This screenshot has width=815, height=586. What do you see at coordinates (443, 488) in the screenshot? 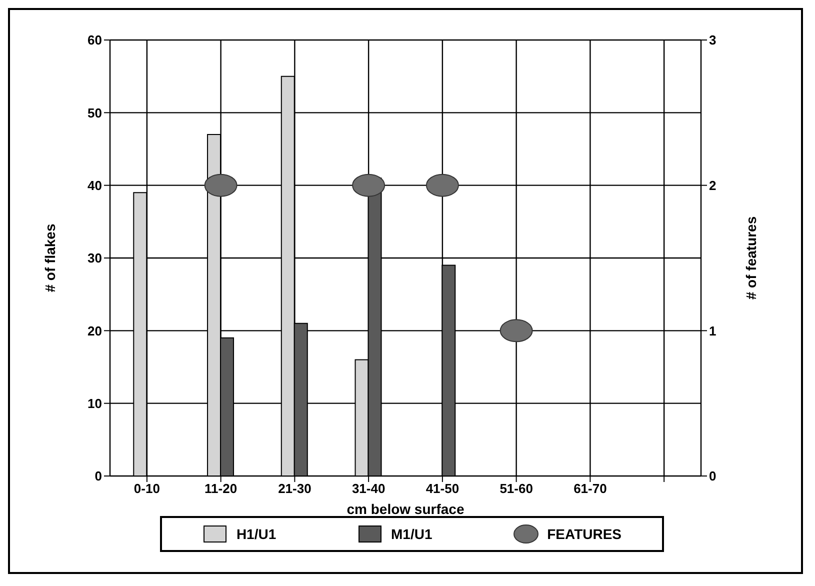
I see `x-tick-label: 41-50` at bounding box center [443, 488].